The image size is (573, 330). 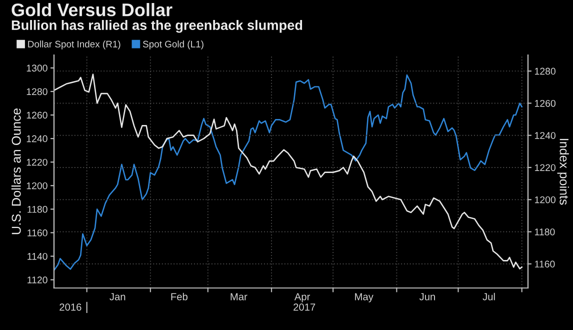 I want to click on x-tick-label: Mar, so click(x=239, y=296).